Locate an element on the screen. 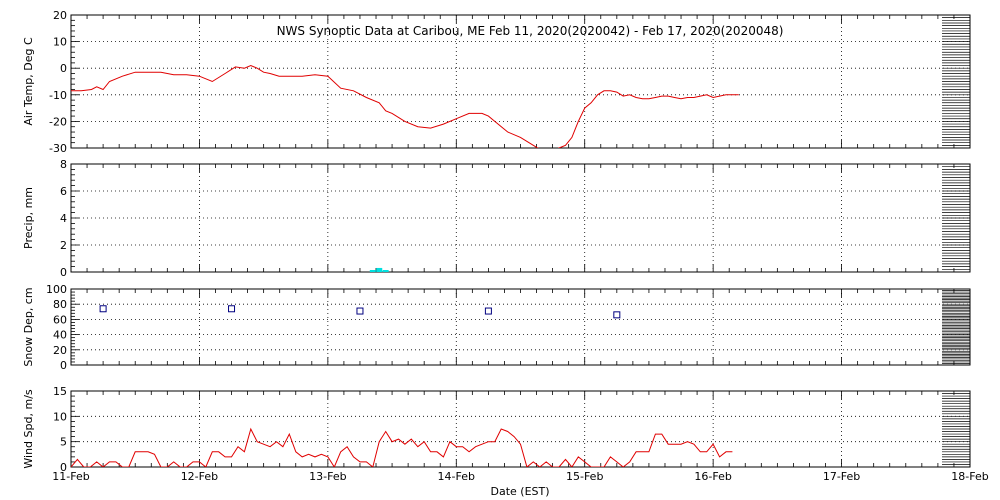 The height and width of the screenshot is (500, 1000). y-tick-label: 100 is located at coordinates (56, 289).